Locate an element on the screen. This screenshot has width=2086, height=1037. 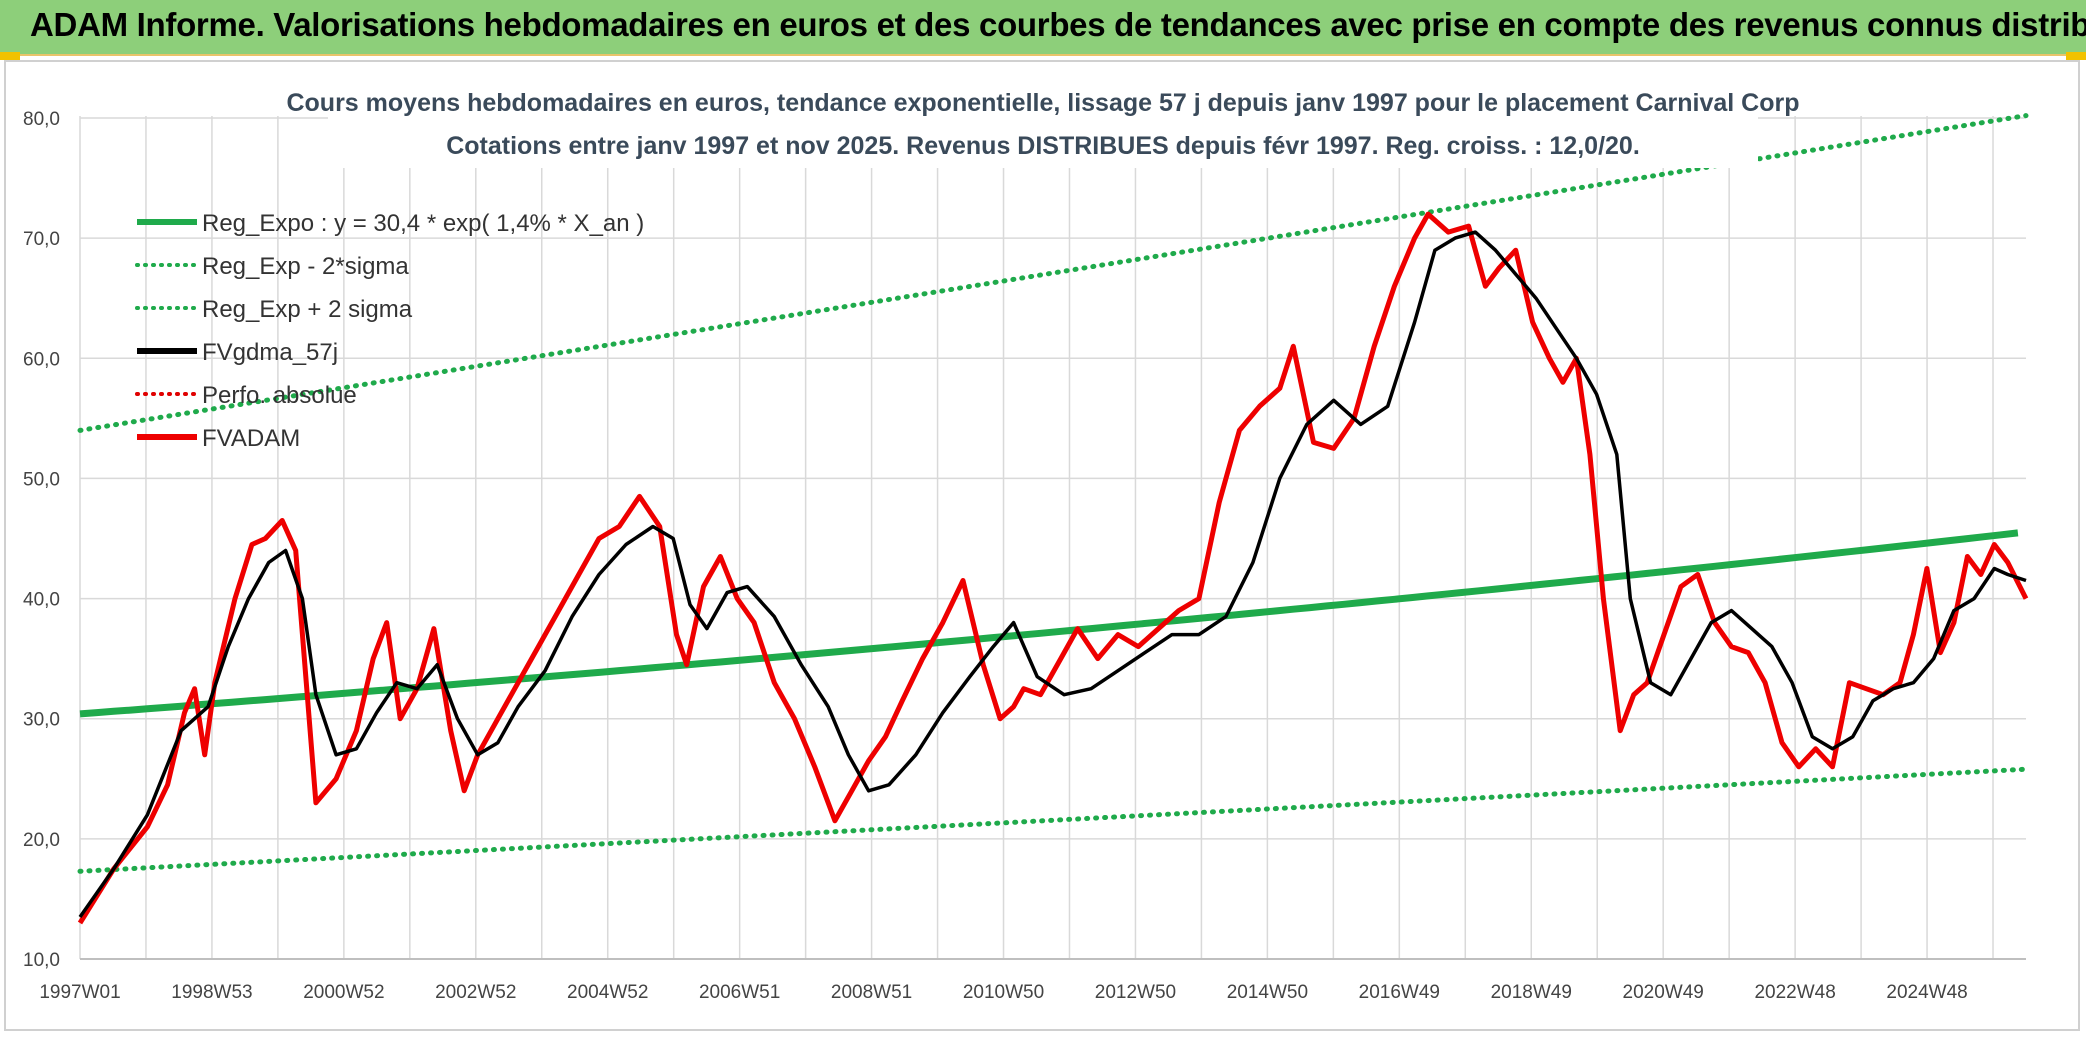
legend-label: Reg_Exp + 2 sigma is located at coordinates (307, 309).